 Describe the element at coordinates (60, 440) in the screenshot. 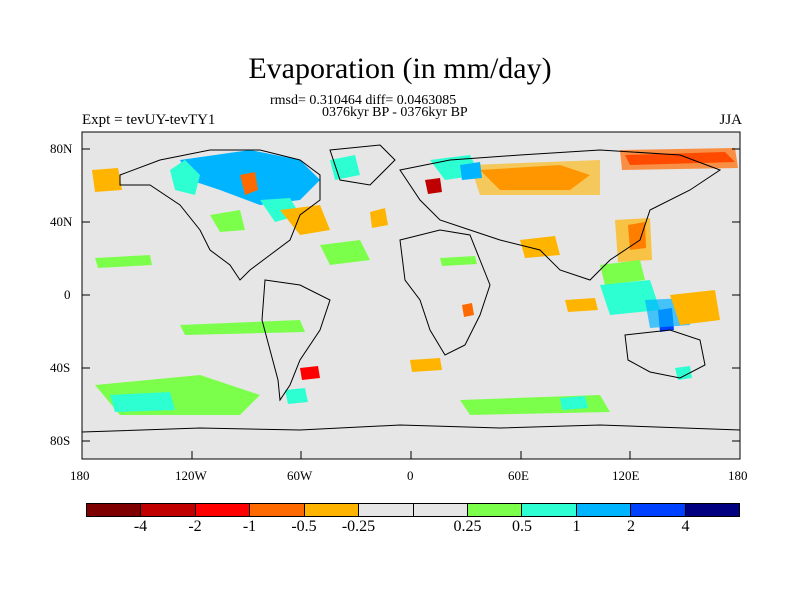

I see `lat-tick-label: 80S` at that location.